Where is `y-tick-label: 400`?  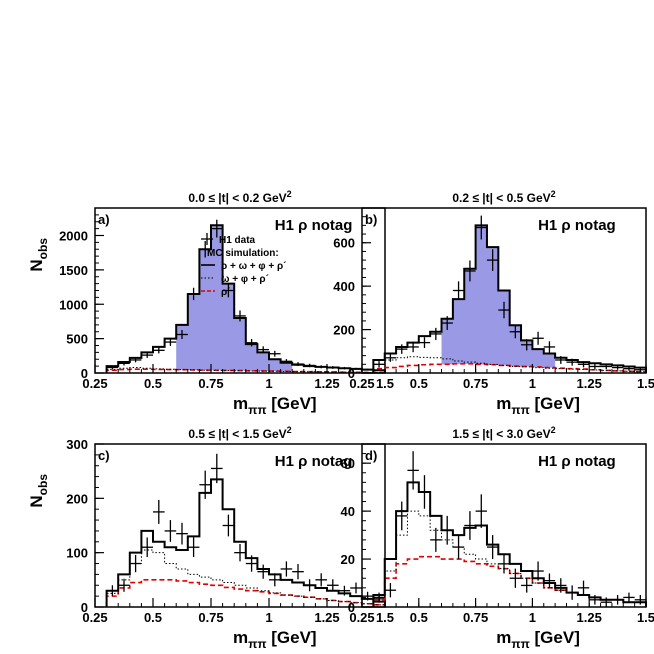 y-tick-label: 400 is located at coordinates (344, 286).